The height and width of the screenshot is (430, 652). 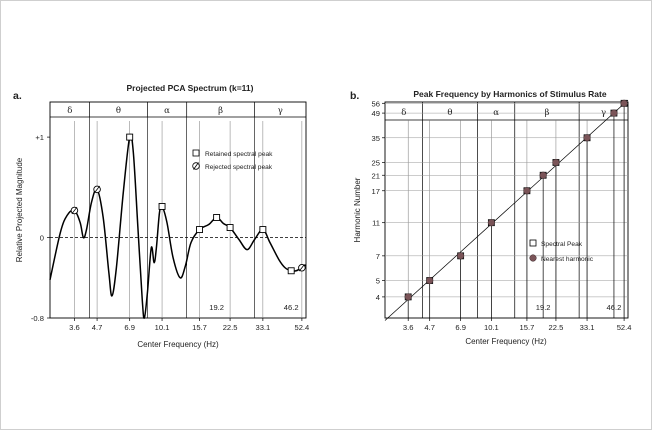 What do you see at coordinates (190, 88) in the screenshot?
I see `panel-a-title: Projected PCA Spectrum (k=11)` at bounding box center [190, 88].